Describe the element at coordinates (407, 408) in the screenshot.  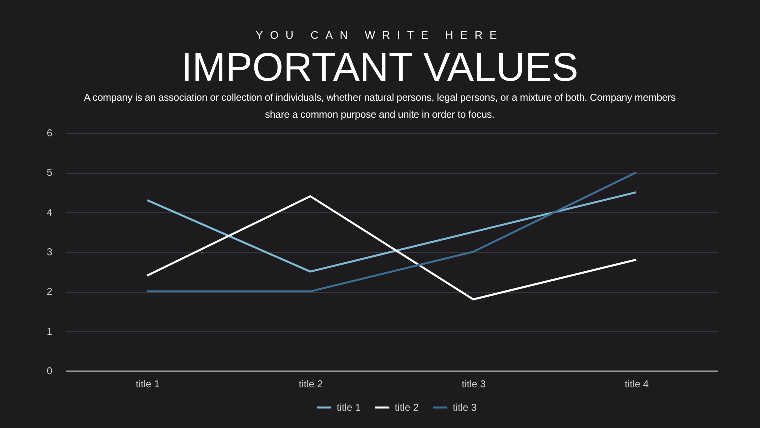
I see `legend-label: title 2` at that location.